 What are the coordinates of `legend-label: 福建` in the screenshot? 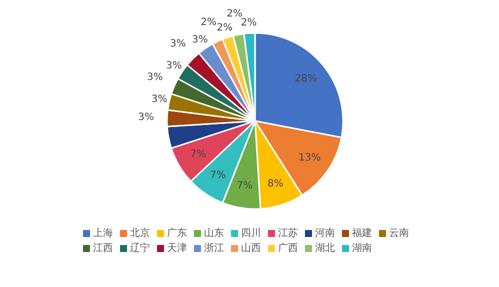 It's located at (362, 233).